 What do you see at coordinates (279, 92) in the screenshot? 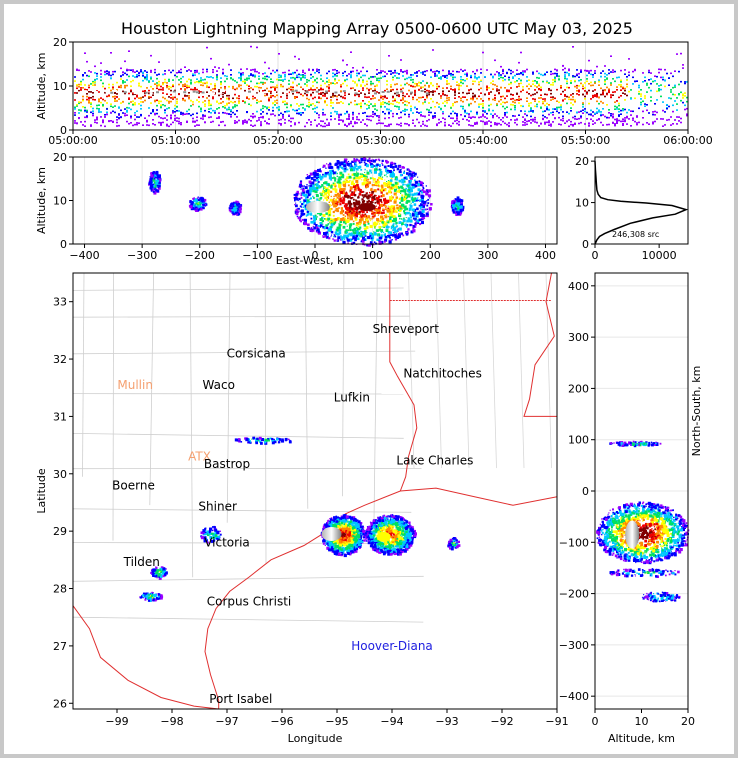
I see `lightning-core` at bounding box center [279, 92].